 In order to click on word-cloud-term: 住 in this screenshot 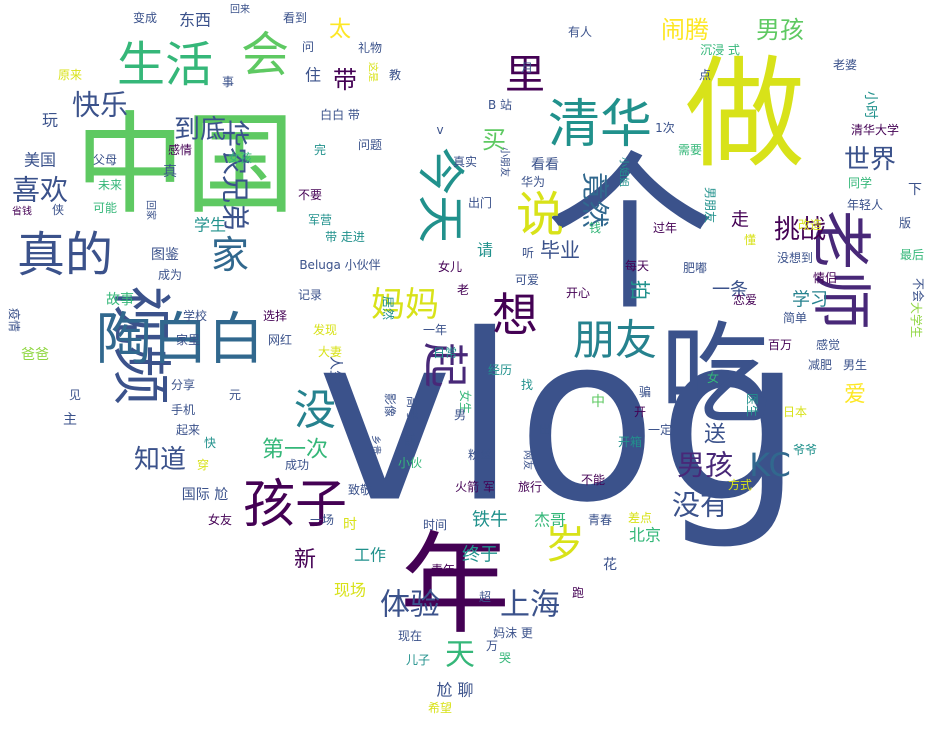, I will do `click(313, 75)`.